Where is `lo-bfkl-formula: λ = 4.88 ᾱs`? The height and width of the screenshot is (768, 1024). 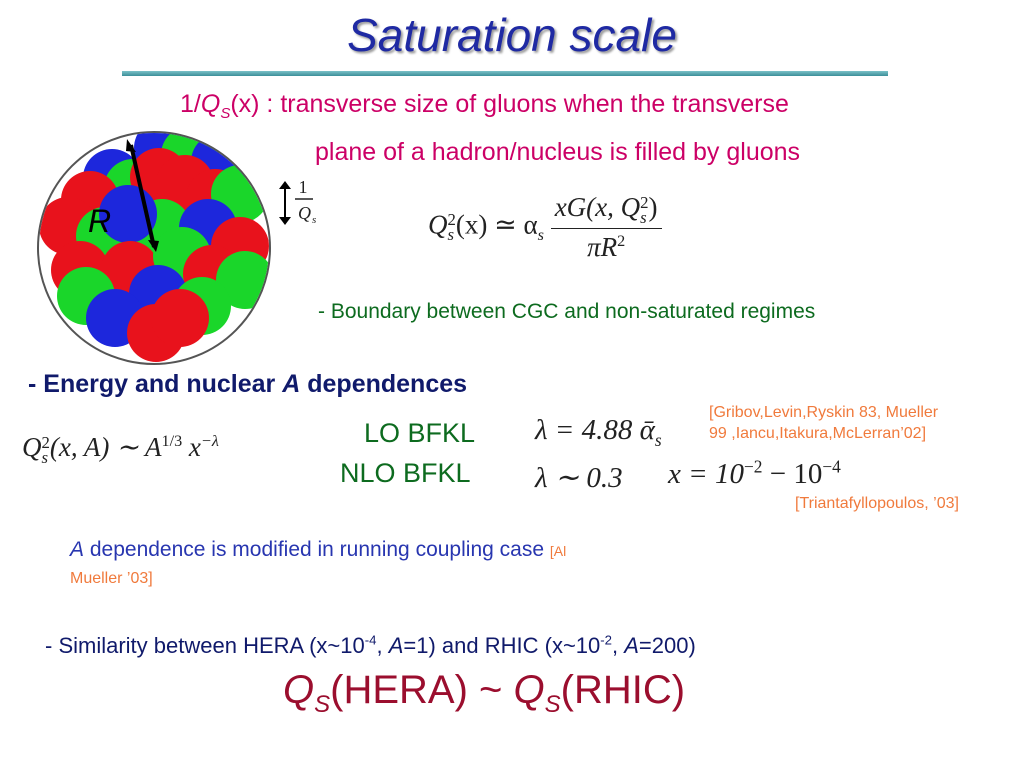
lo-bfkl-formula: λ = 4.88 ᾱs is located at coordinates (598, 432).